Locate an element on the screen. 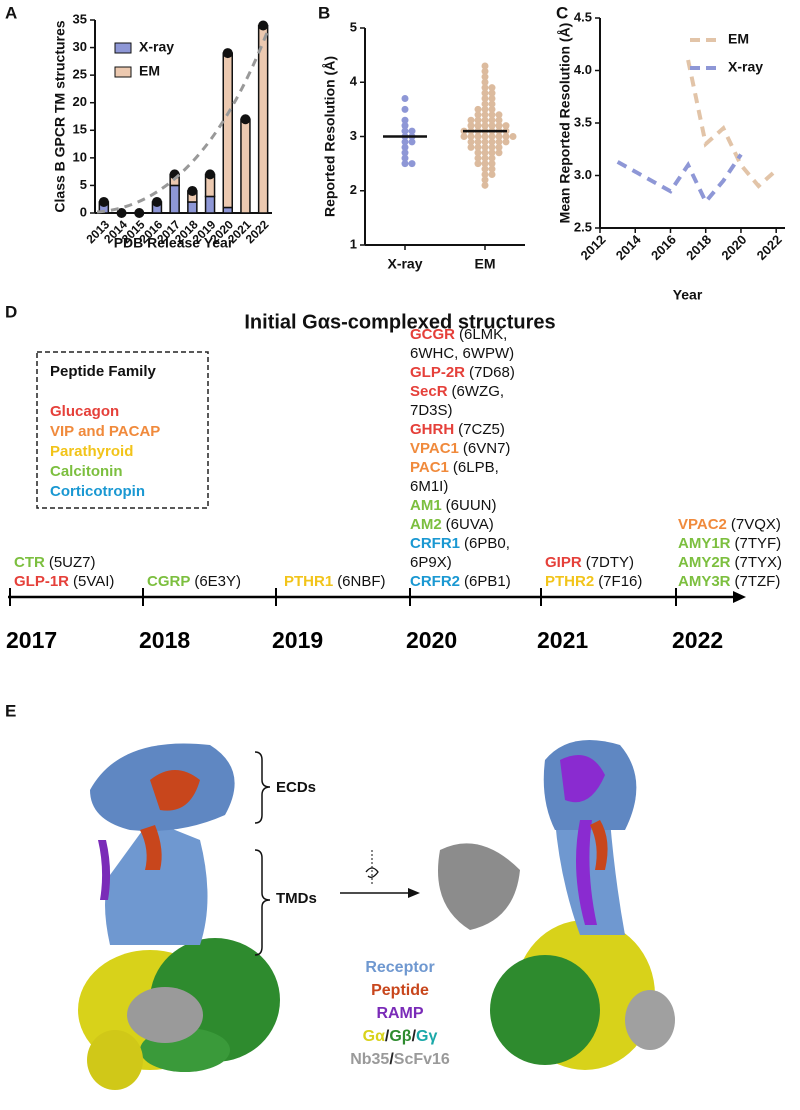 This screenshot has height=1110, width=800. pdb-codes: (7F16) is located at coordinates (620, 581).